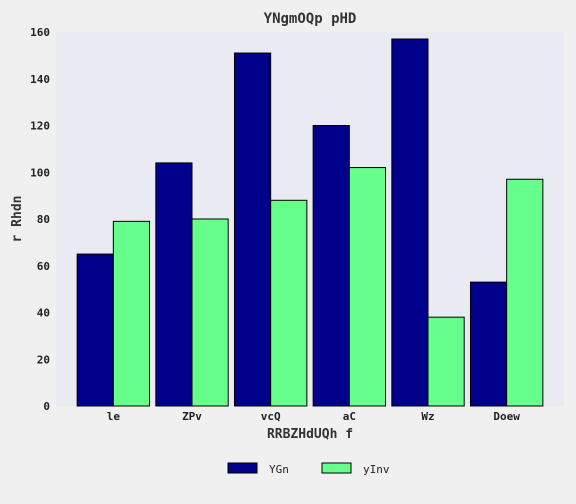 The width and height of the screenshot is (576, 504). What do you see at coordinates (314, 416) in the screenshot?
I see `x-axis-ticks: le ZPv vcQ aC Wz Doew` at bounding box center [314, 416].